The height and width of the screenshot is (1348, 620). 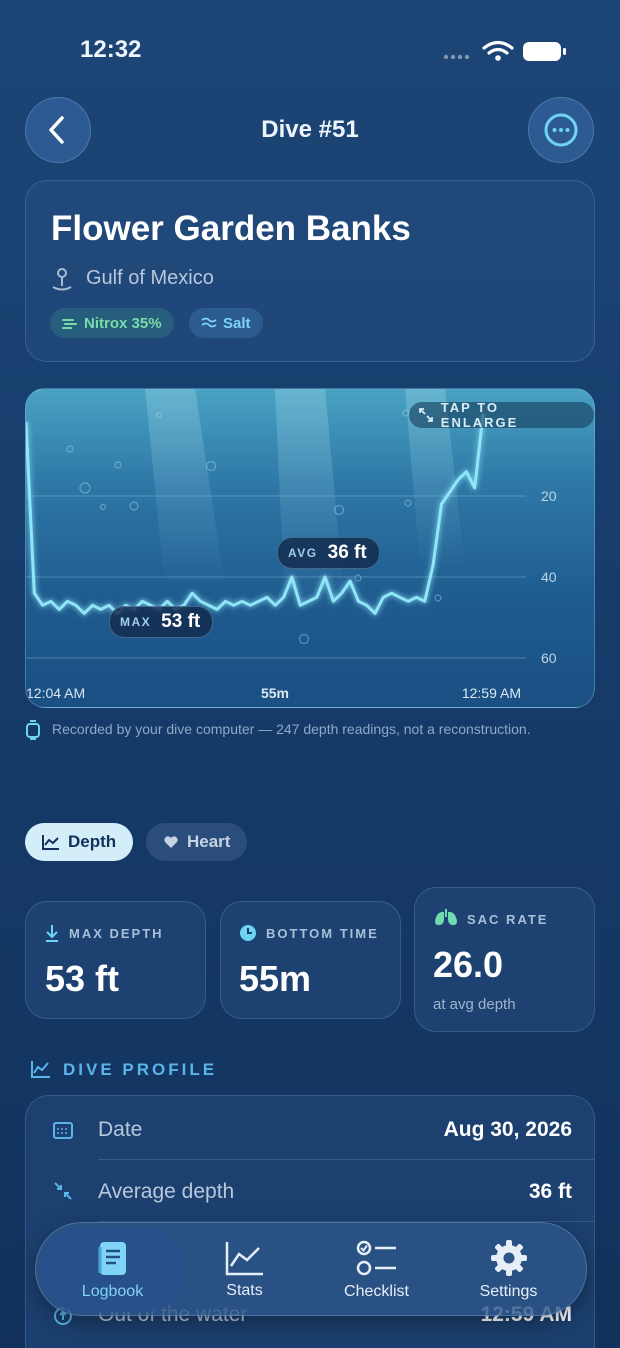 I want to click on nav-label: Logbook, so click(x=112, y=1291).